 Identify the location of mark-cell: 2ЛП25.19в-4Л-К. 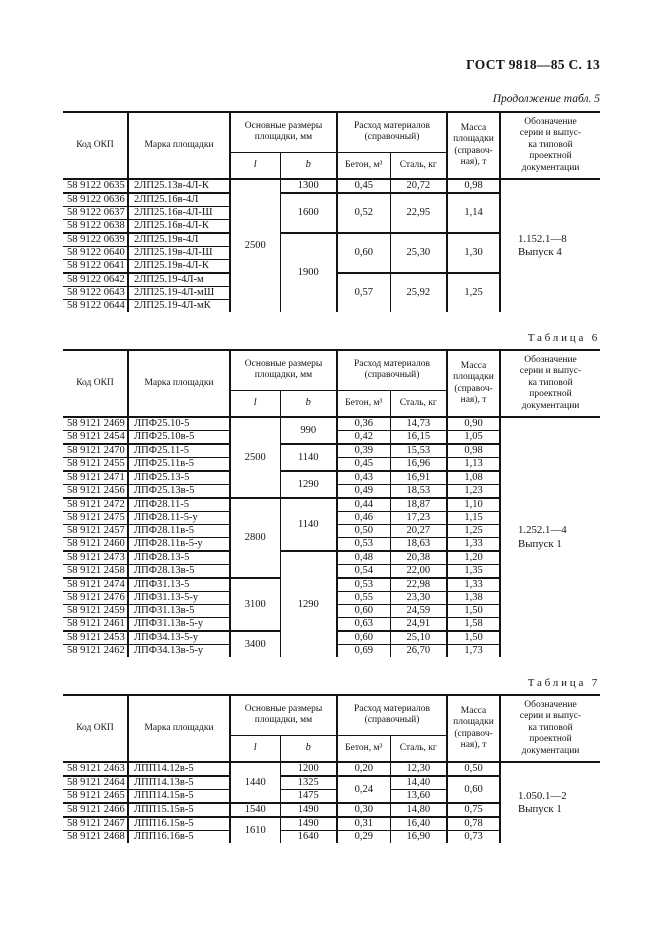
(178, 266).